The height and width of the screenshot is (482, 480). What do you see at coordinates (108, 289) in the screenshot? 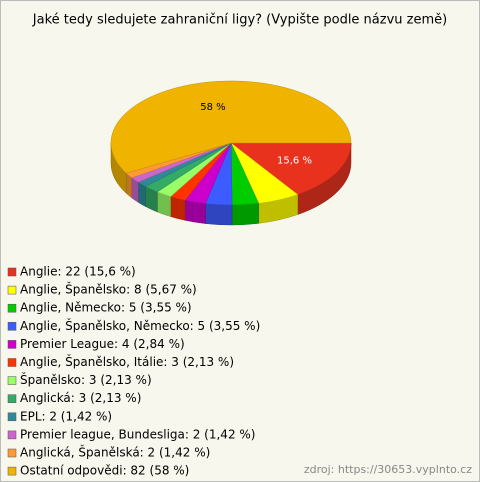
I see `legend-label: Anglie, Španělsko: 8 (5,67 %)` at bounding box center [108, 289].